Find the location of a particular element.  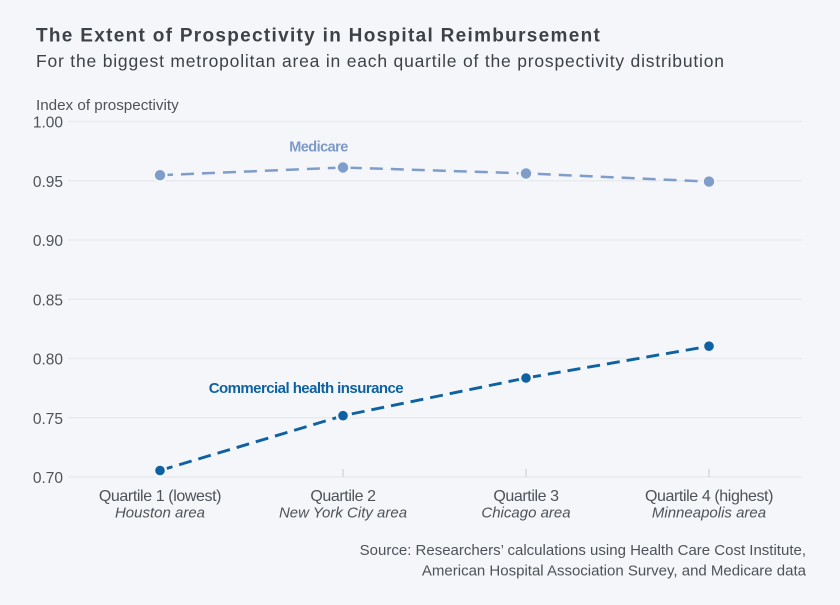

svg-text: Quartile 2 is located at coordinates (343, 496).